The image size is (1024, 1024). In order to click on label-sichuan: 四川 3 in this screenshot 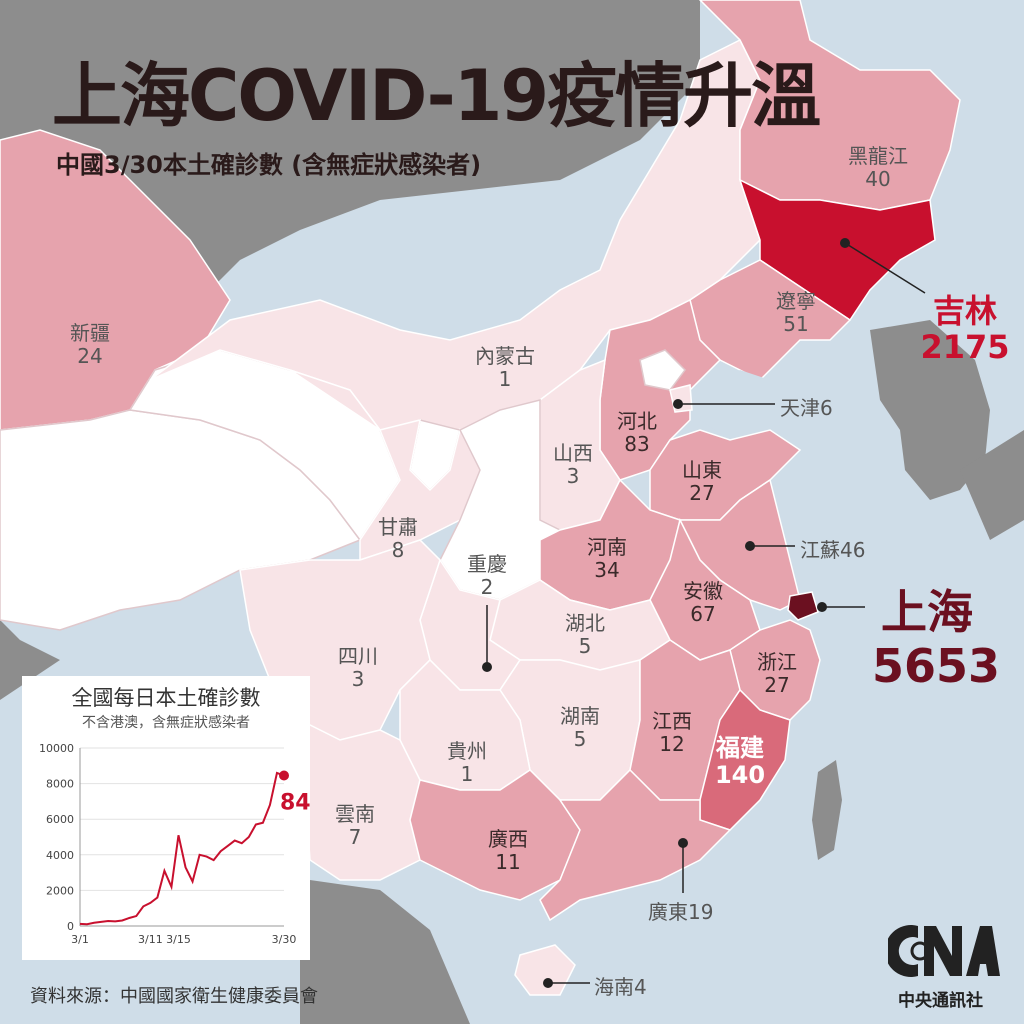, I will do `click(358, 668)`.